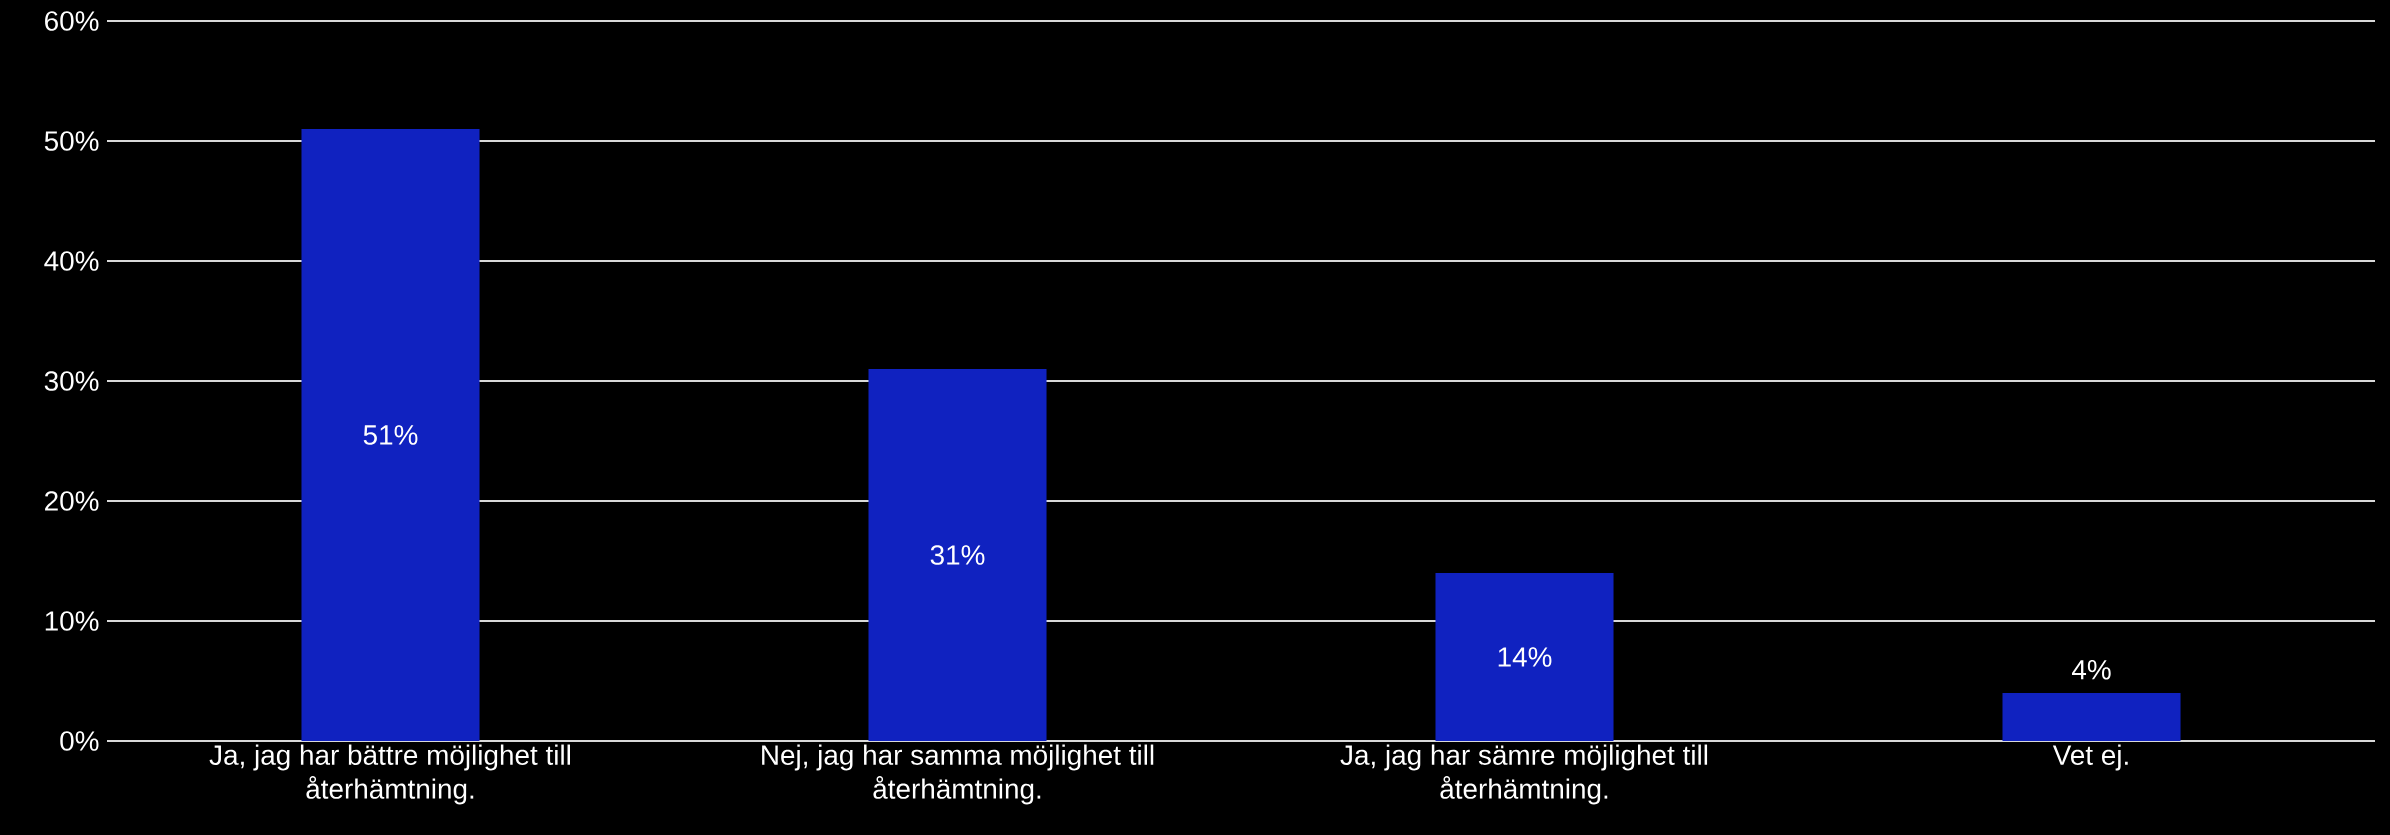 The width and height of the screenshot is (2390, 835). What do you see at coordinates (2091, 669) in the screenshot?
I see `data-label: 4%` at bounding box center [2091, 669].